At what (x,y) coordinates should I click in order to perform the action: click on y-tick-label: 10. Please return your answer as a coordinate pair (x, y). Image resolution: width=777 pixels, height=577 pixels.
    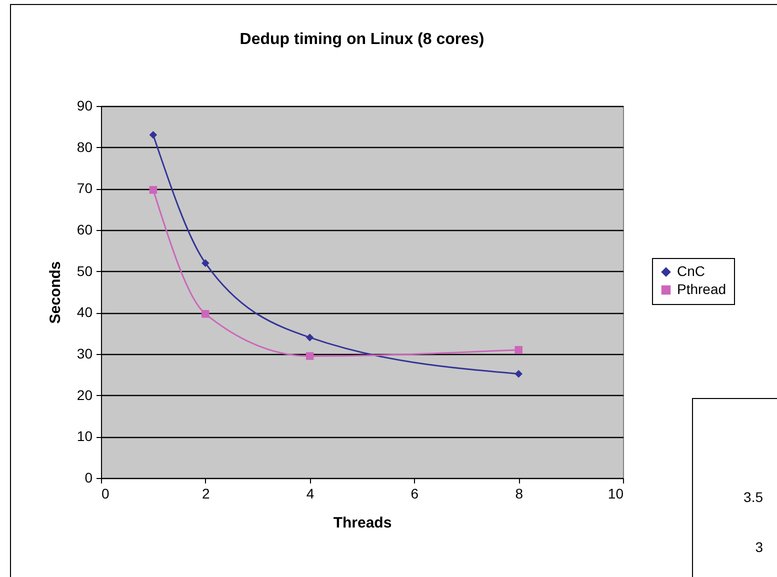
    Looking at the image, I should click on (84, 436).